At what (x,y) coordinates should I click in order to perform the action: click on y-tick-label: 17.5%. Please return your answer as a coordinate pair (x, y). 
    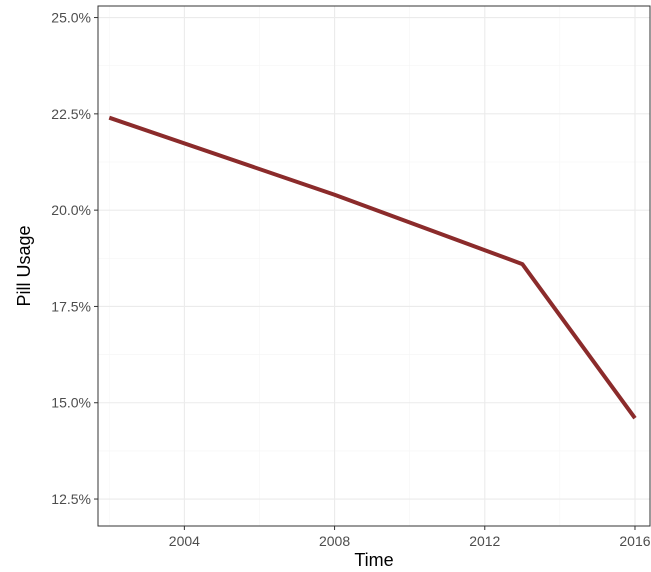
    Looking at the image, I should click on (71, 306).